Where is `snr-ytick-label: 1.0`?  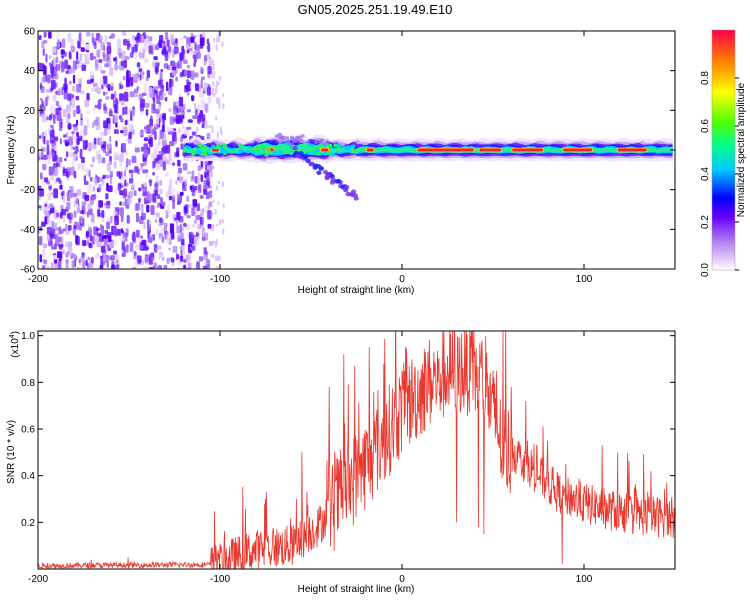 snr-ytick-label: 1.0 is located at coordinates (28, 336).